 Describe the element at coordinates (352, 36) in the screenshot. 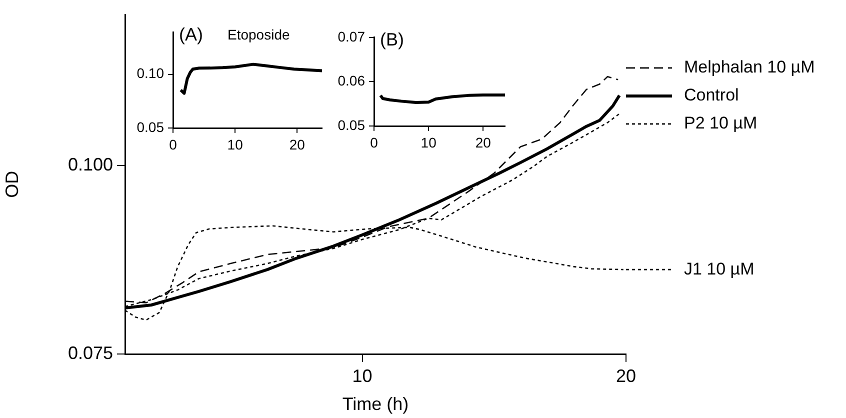

I see `y-tick-label: 0.07` at that location.